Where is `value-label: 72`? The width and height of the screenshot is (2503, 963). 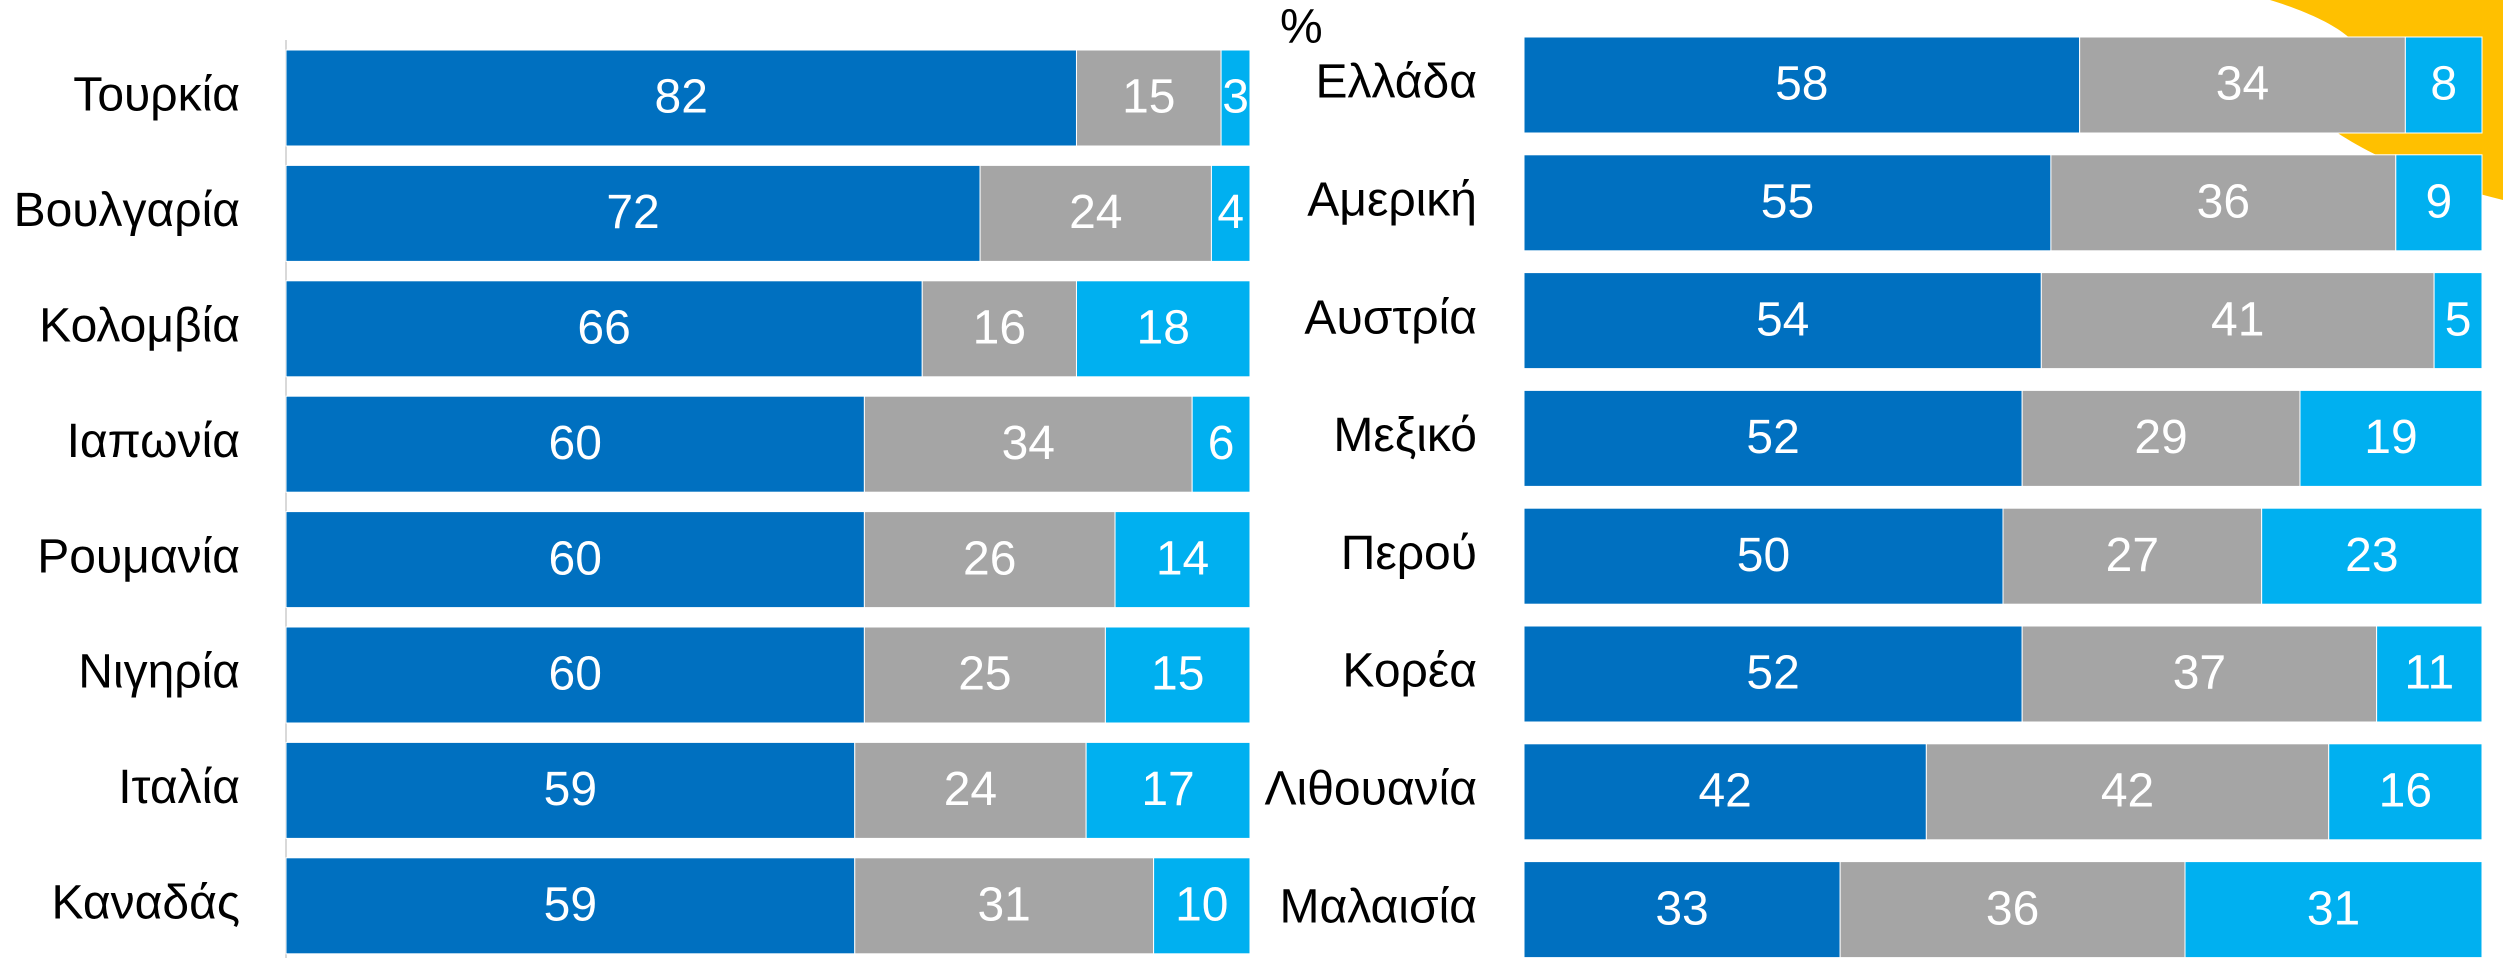 value-label: 72 is located at coordinates (632, 212).